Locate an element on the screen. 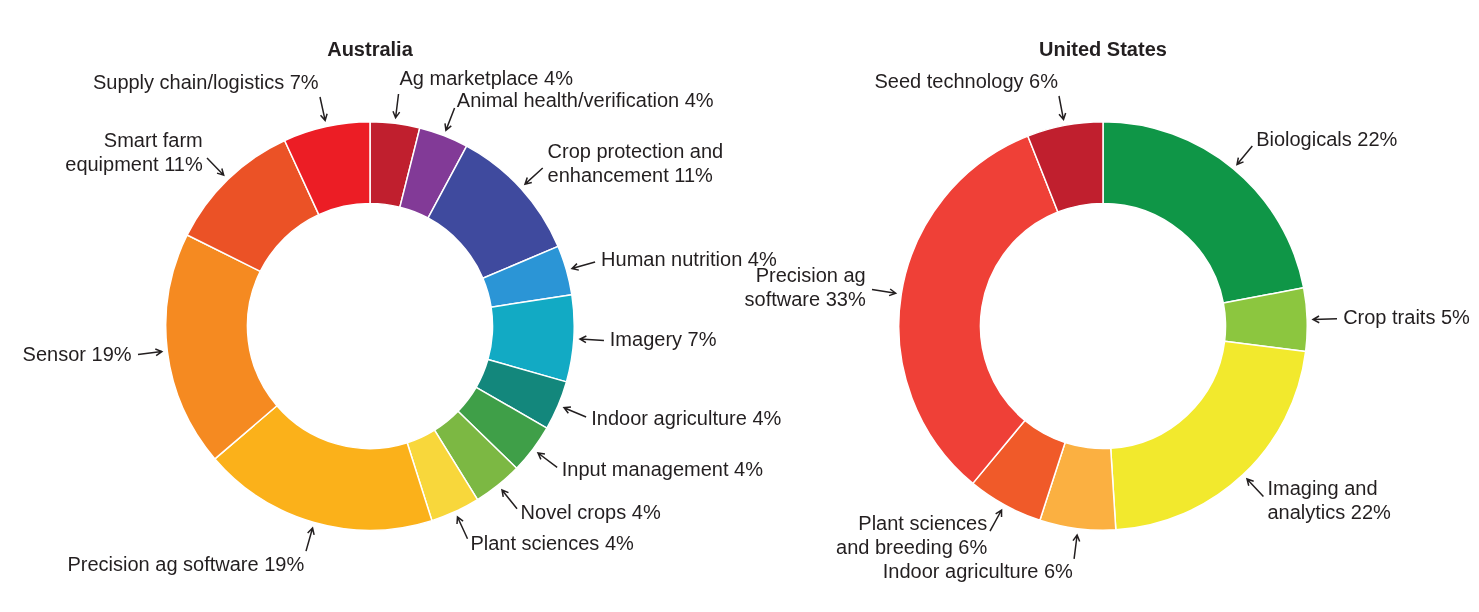  chart-title: Australia is located at coordinates (370, 48).